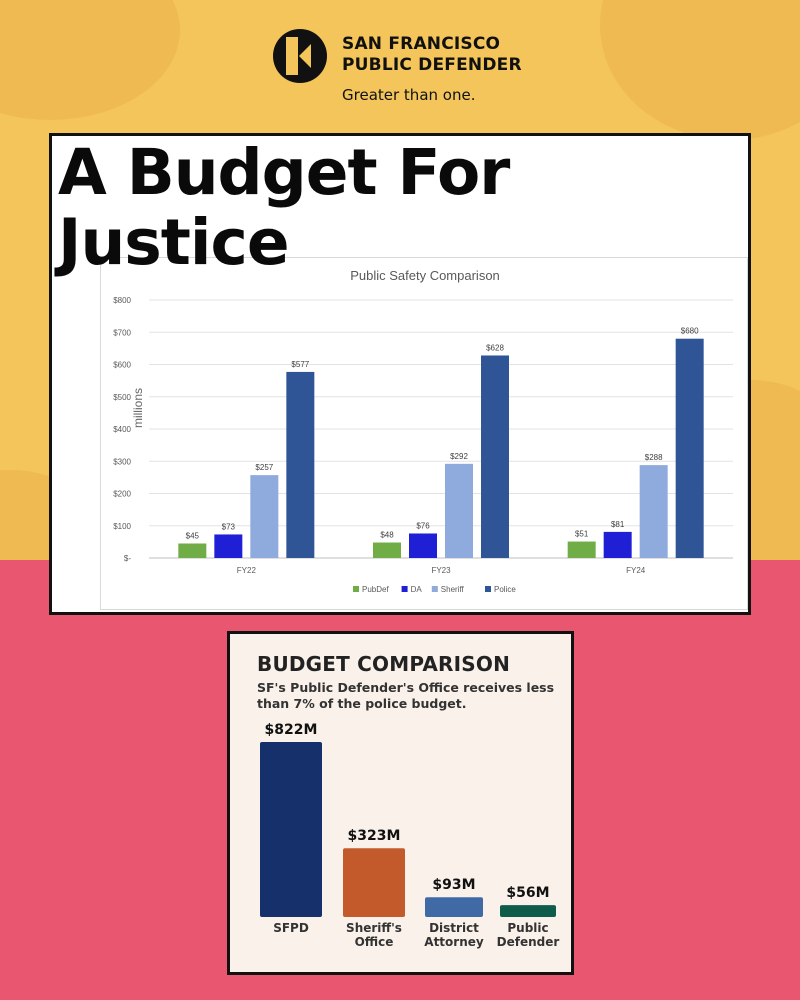 The height and width of the screenshot is (1000, 800). What do you see at coordinates (459, 510) in the screenshot?
I see `bar-sheriff-fy23` at bounding box center [459, 510].